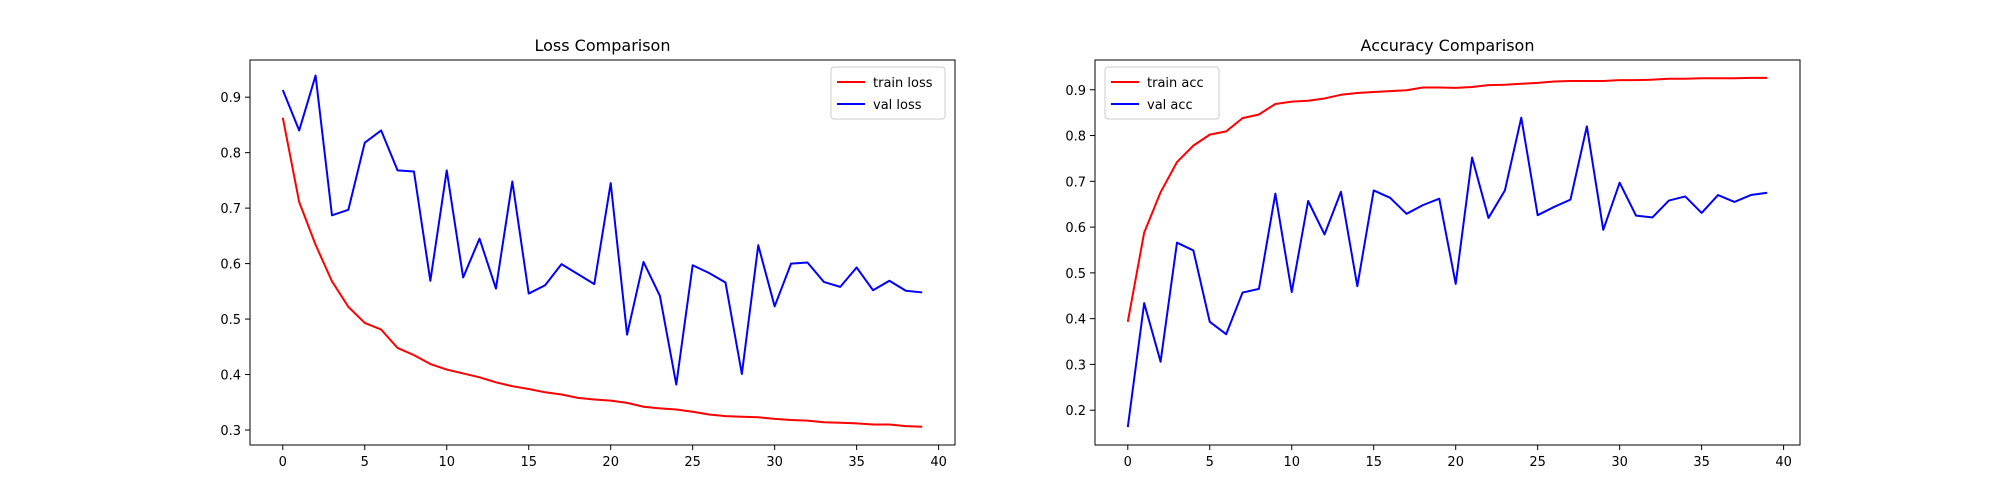 The width and height of the screenshot is (2000, 500). What do you see at coordinates (856, 462) in the screenshot?
I see `loss-x-tick-label: 35` at bounding box center [856, 462].